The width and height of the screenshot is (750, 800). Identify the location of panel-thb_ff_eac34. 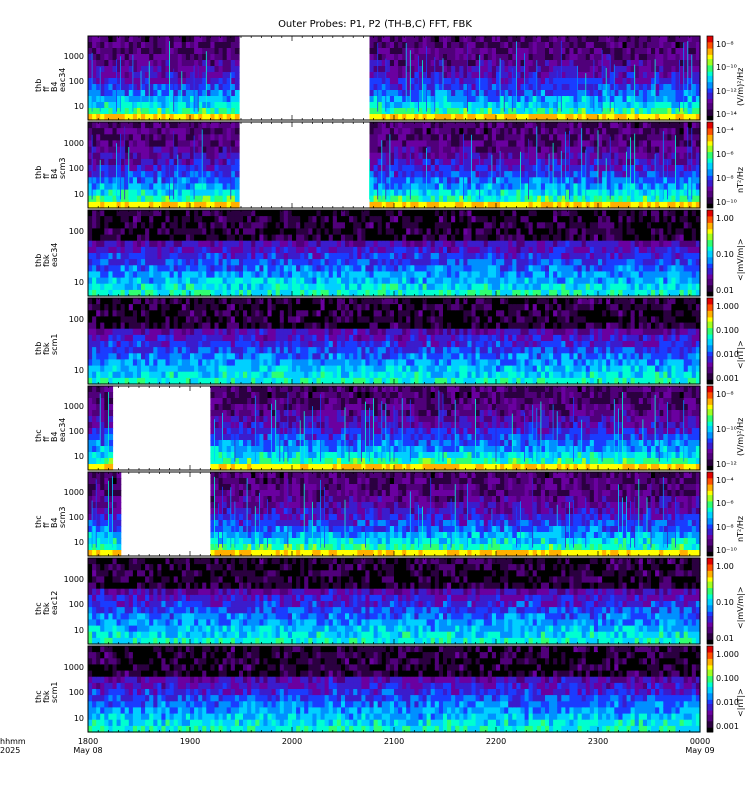
(394, 78).